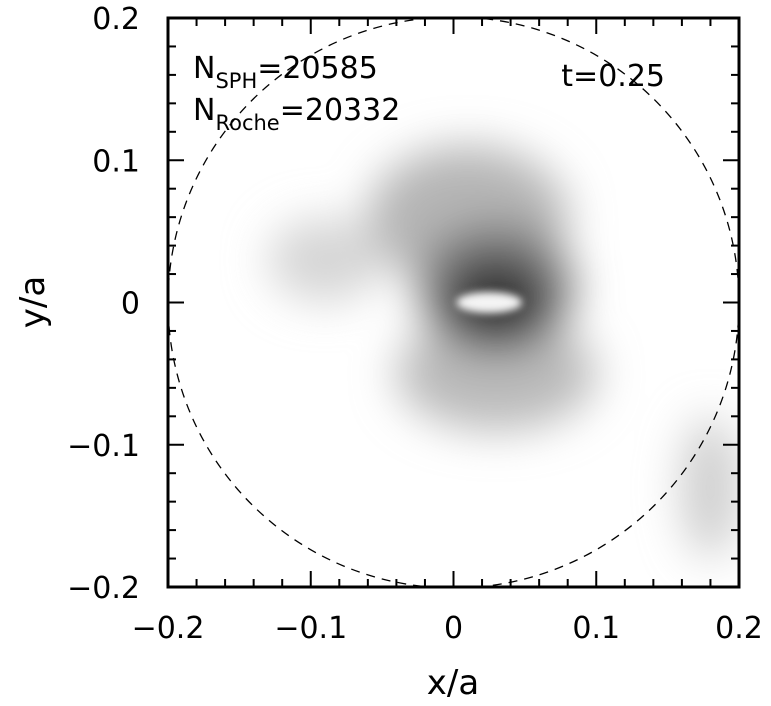 Image resolution: width=771 pixels, height=706 pixels. I want to click on x-tick-label: 0.2, so click(739, 628).